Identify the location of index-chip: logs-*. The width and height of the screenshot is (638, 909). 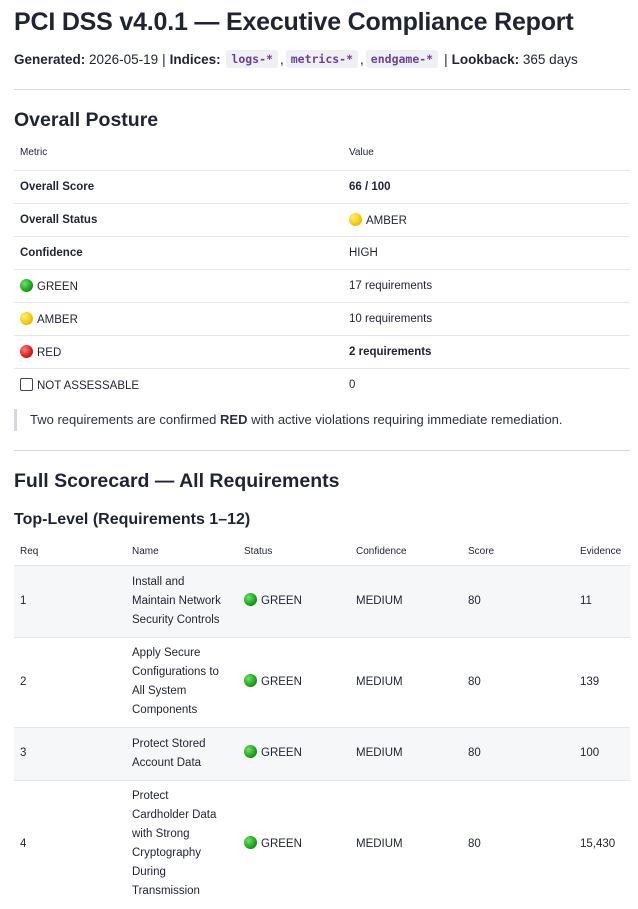
(252, 59).